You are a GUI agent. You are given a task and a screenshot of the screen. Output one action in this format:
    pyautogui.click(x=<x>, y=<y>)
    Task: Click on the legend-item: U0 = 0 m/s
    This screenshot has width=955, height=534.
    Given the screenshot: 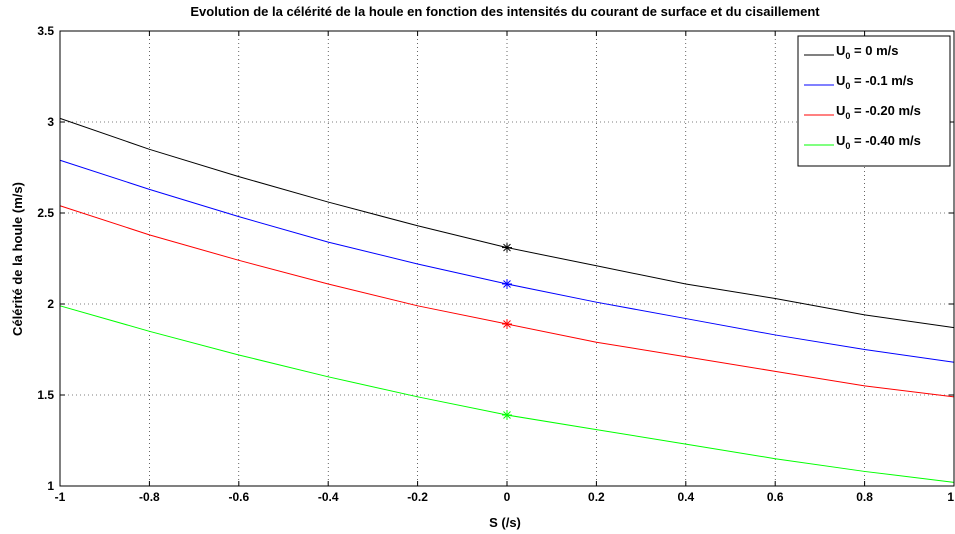 What is the action you would take?
    pyautogui.click(x=851, y=52)
    